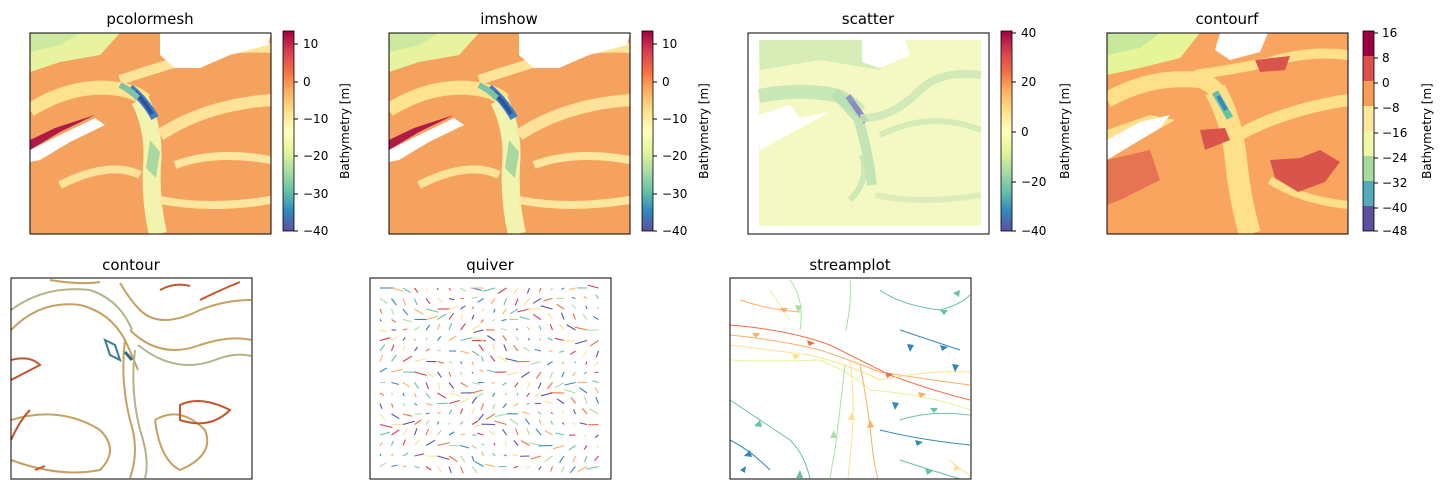 The width and height of the screenshot is (1441, 489). What do you see at coordinates (1394, 133) in the screenshot?
I see `colorbar-tick-label: −16` at bounding box center [1394, 133].